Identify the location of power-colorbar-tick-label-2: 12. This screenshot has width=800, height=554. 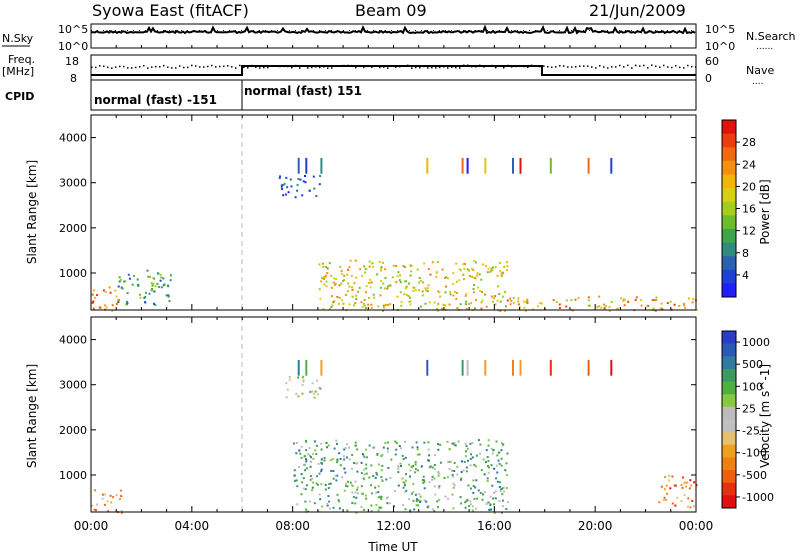
(749, 231).